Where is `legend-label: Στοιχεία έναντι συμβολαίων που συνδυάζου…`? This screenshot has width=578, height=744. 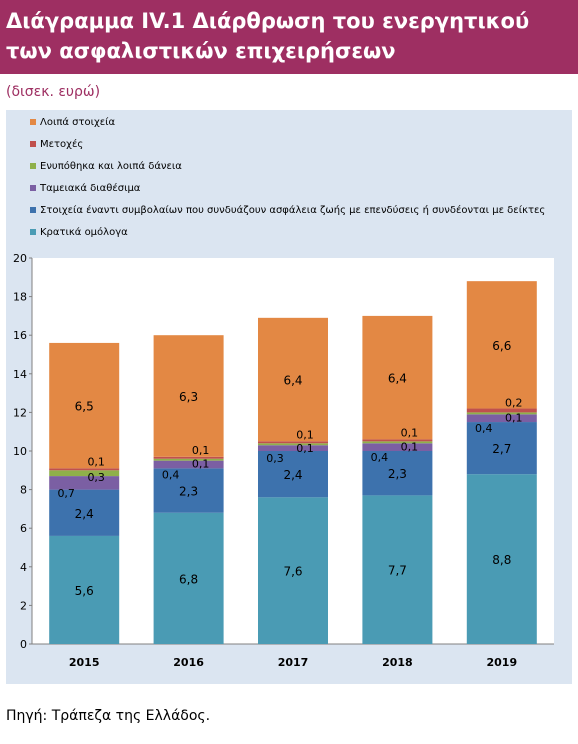 legend-label: Στοιχεία έναντι συμβολαίων που συνδυάζου… is located at coordinates (292, 210).